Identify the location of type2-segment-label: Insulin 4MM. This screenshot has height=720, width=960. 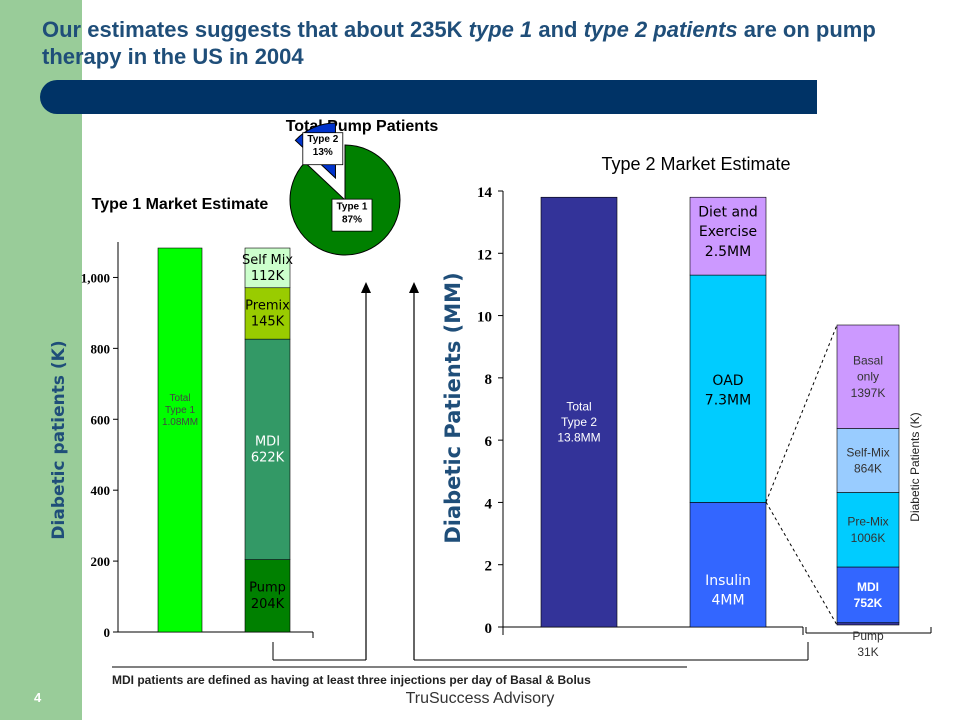
(728, 591).